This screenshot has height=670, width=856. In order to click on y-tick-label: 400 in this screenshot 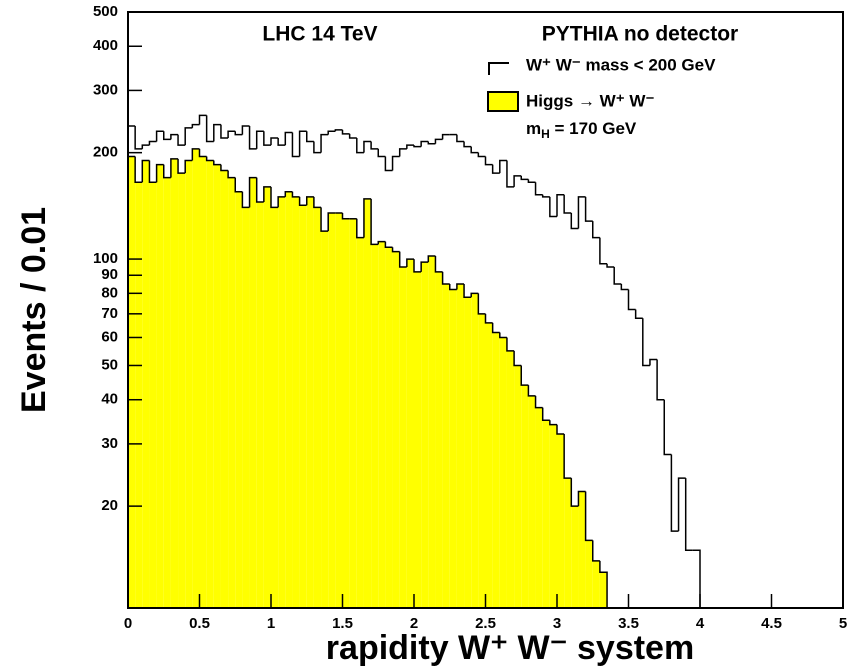, I will do `click(105, 45)`.